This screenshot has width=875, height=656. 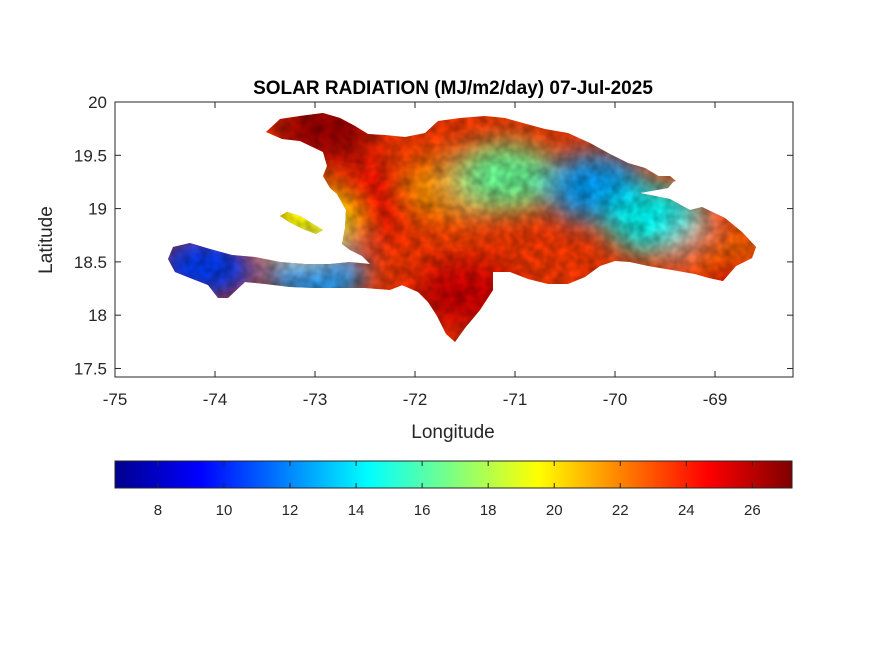 I want to click on x-tick-label: -74, so click(x=215, y=399).